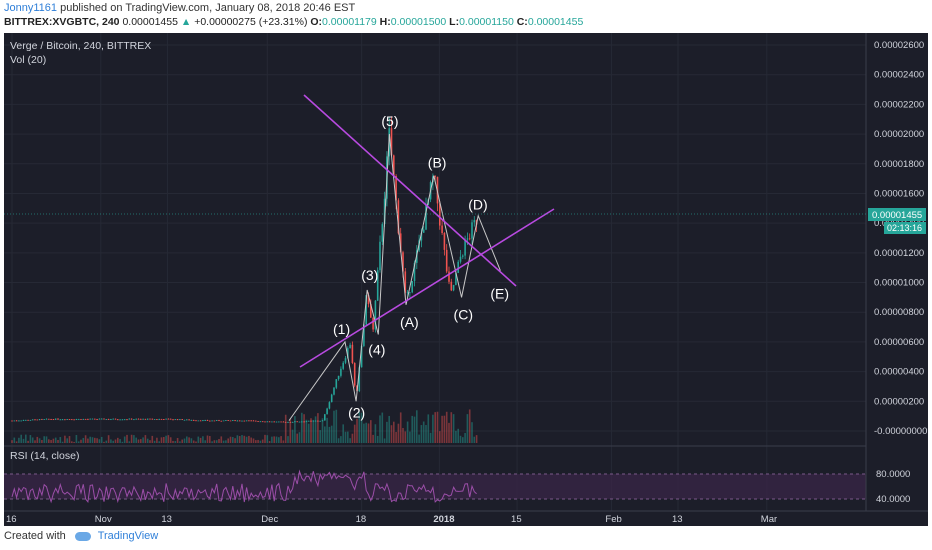  I want to click on tradingview-link: TradingView, so click(128, 536).